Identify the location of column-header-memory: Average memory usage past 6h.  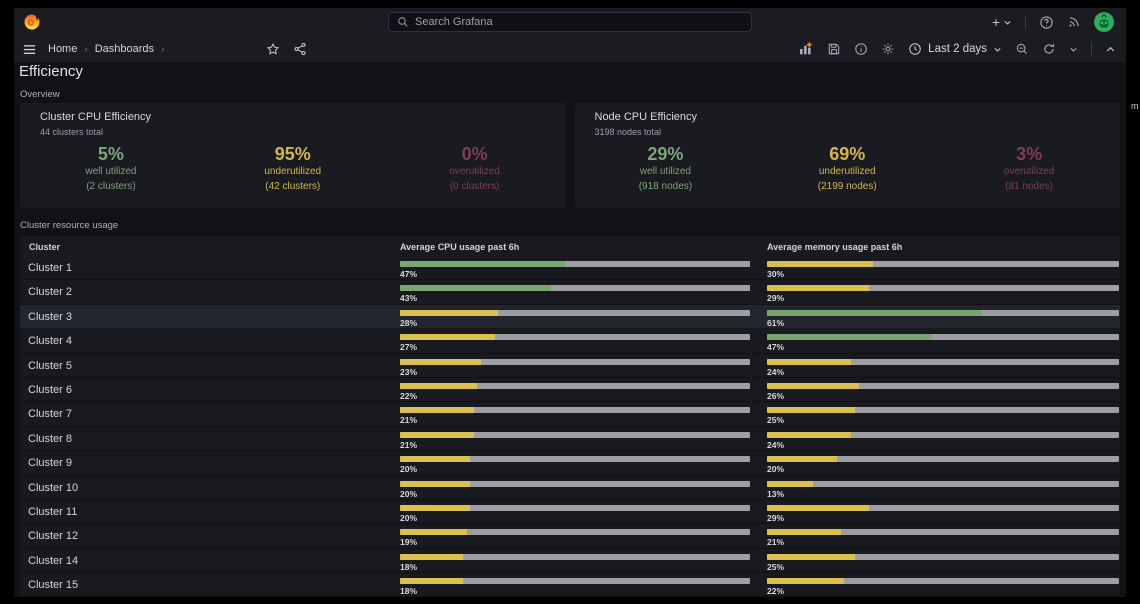
(835, 247).